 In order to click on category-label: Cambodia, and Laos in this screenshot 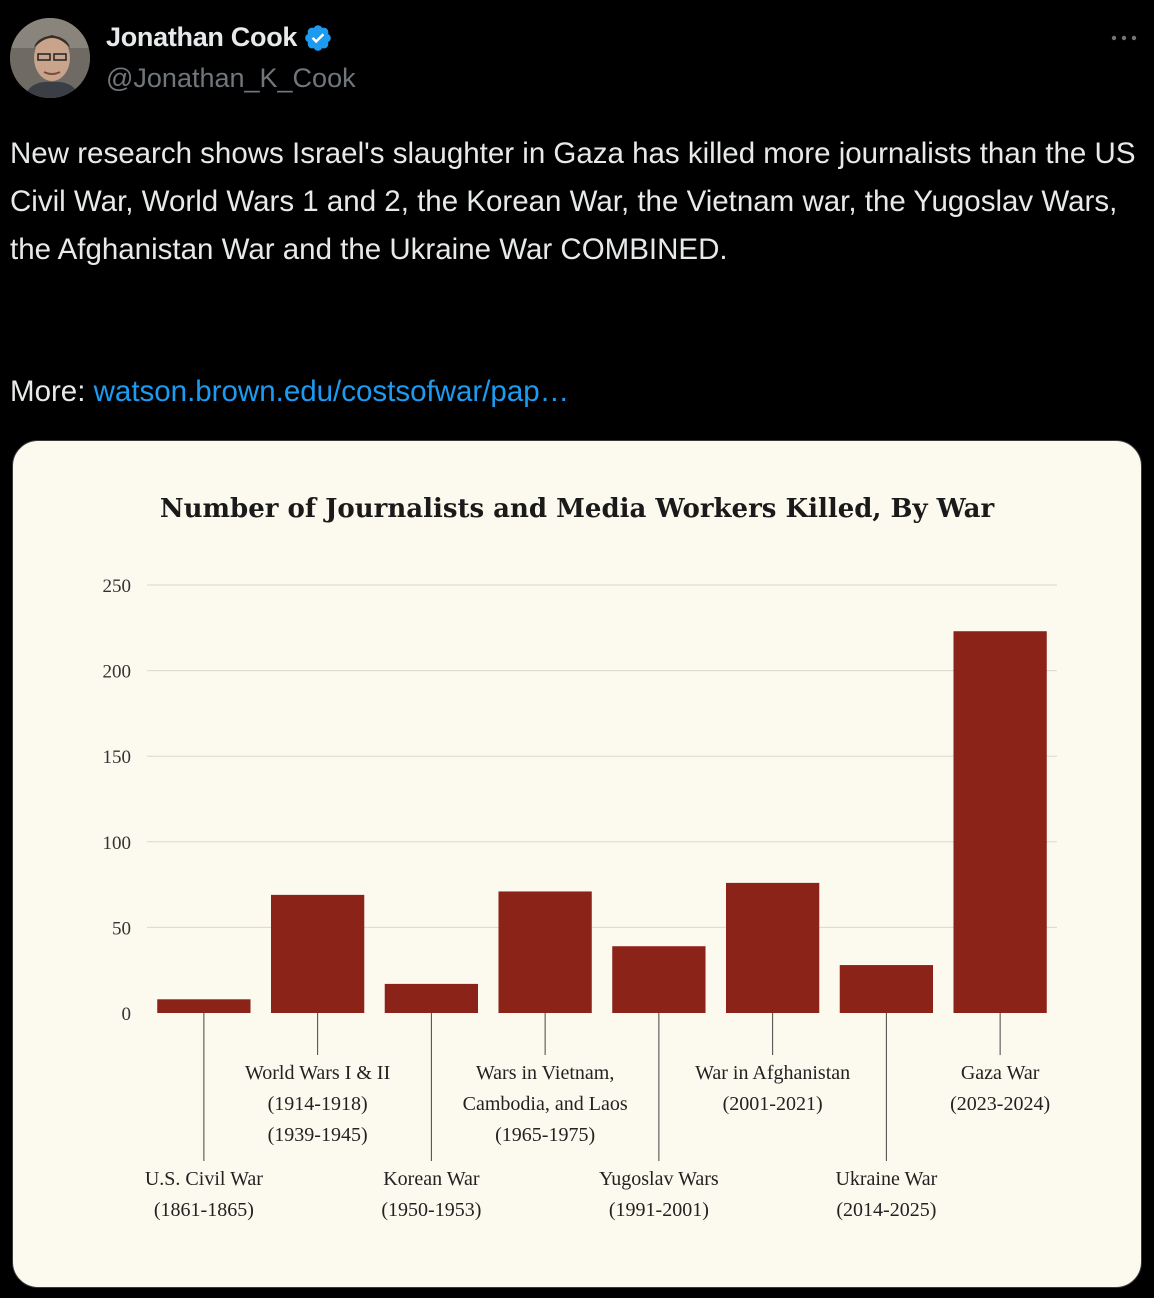, I will do `click(545, 1104)`.